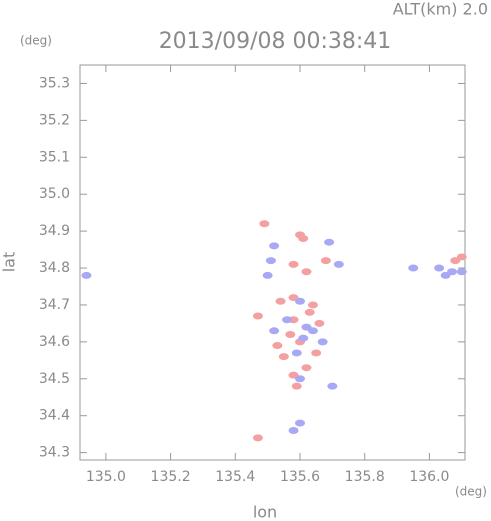  Describe the element at coordinates (54, 231) in the screenshot. I see `y-tick-label: 34.9` at that location.